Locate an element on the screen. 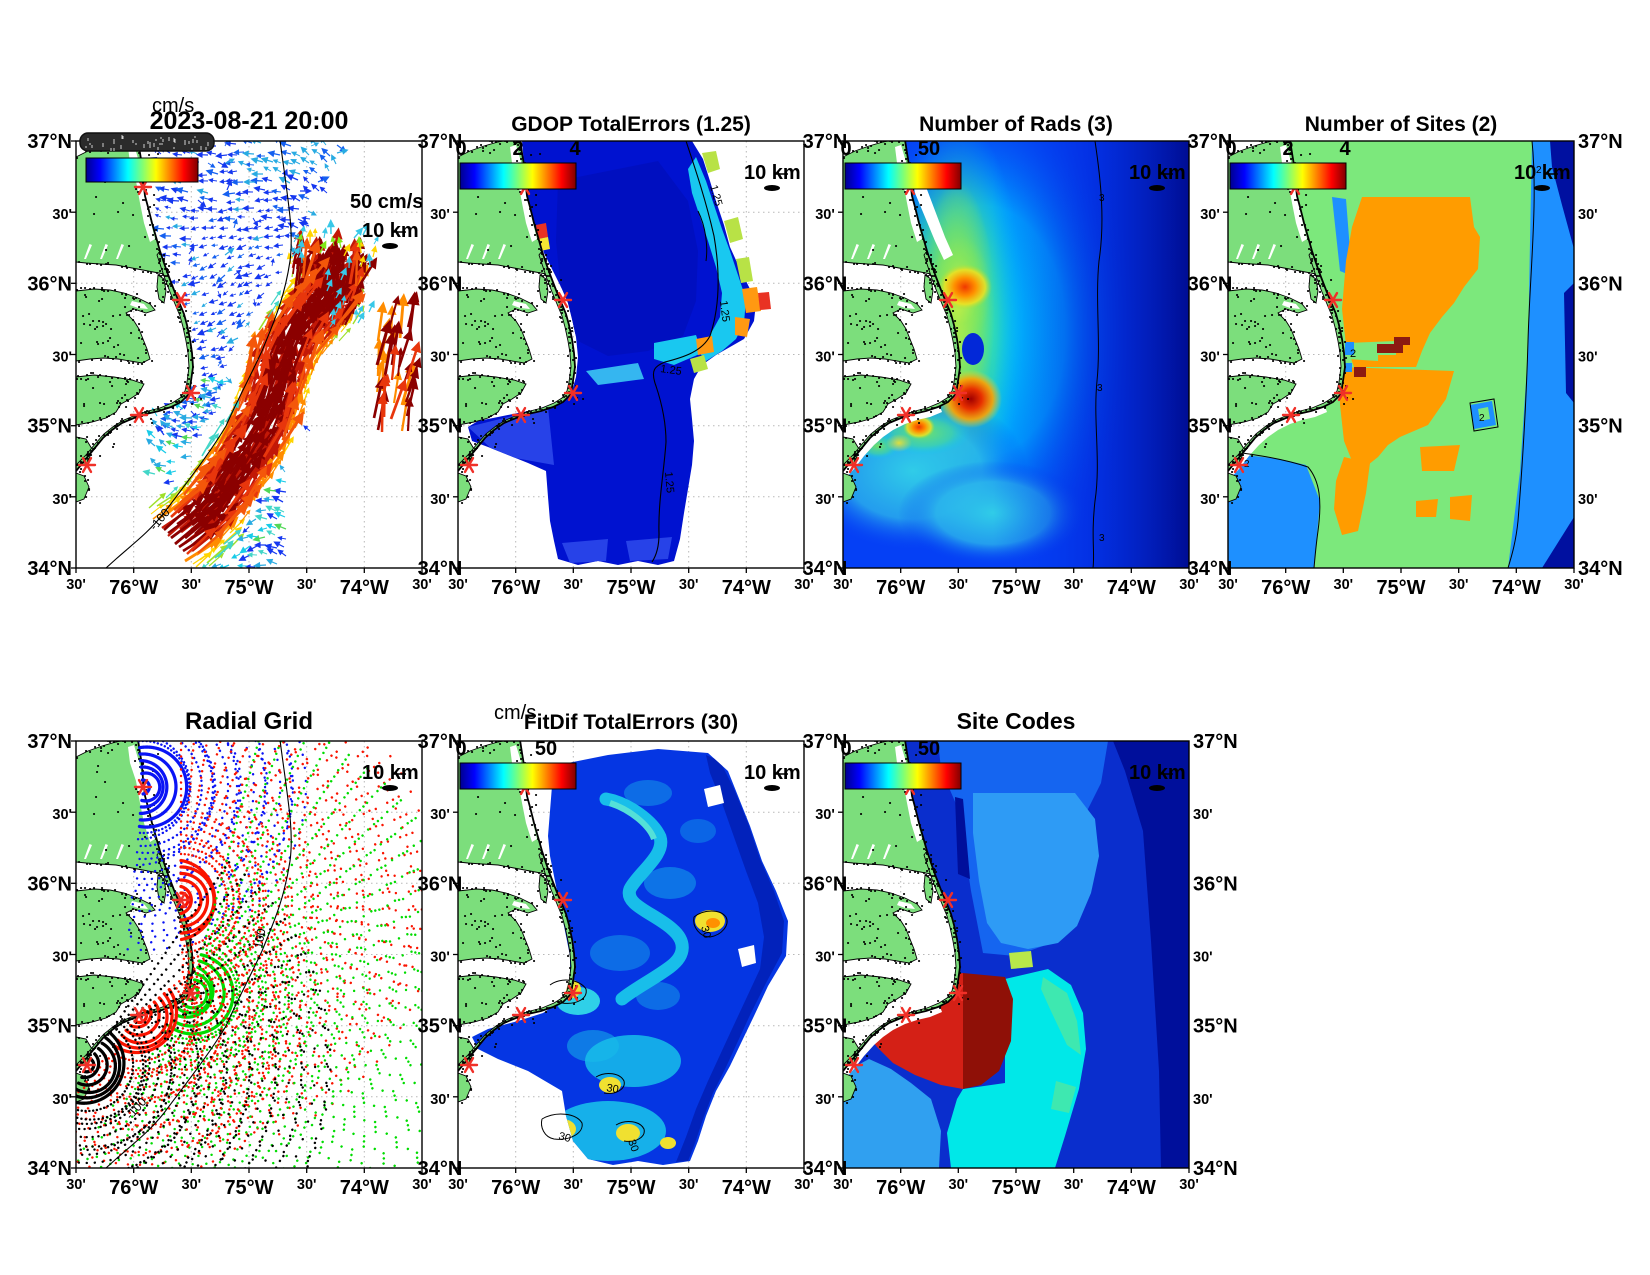 The width and height of the screenshot is (1650, 1275). svg-text: Number of Sites (2) is located at coordinates (1401, 124).